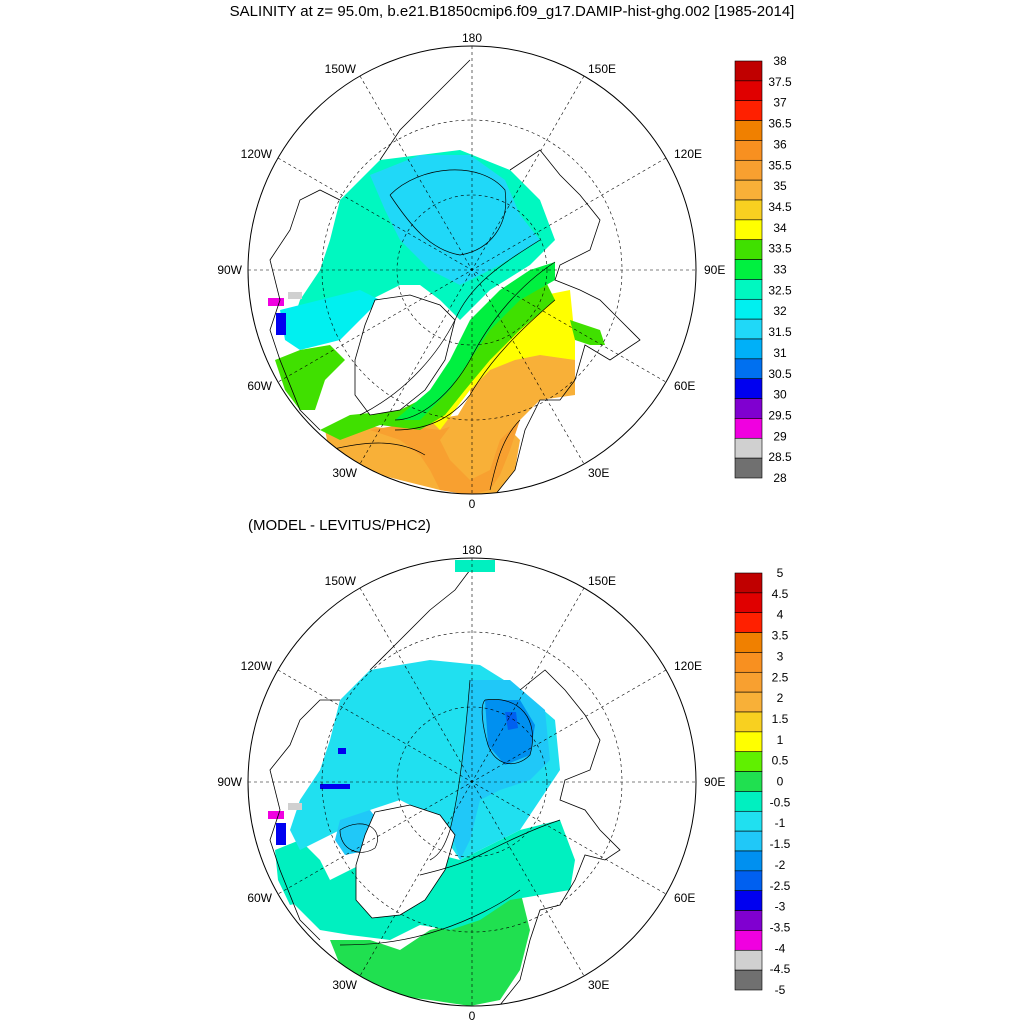 This screenshot has height=1024, width=1024. I want to click on patch-diff-neg45, so click(295, 806).